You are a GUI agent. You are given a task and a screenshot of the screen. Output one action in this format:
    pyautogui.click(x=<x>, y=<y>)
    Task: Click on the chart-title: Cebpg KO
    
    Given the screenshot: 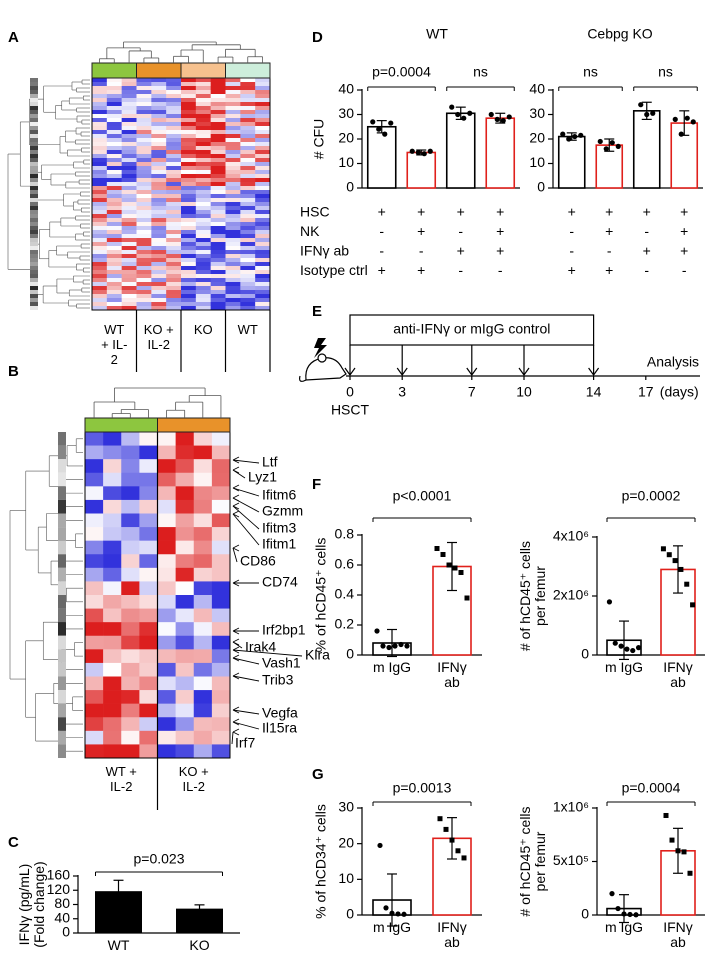 What is the action you would take?
    pyautogui.click(x=619, y=34)
    